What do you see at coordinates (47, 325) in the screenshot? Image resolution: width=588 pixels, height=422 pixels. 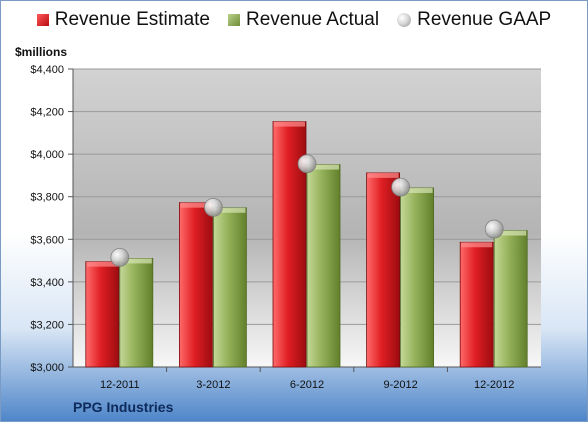 I see `y-tick-label: $3,200` at bounding box center [47, 325].